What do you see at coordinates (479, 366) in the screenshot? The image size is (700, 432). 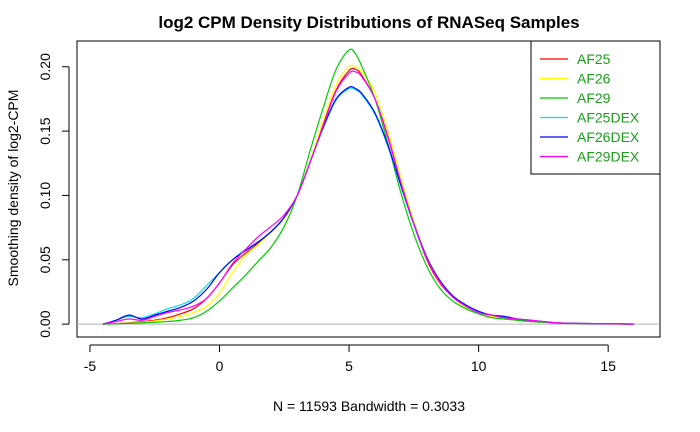 I see `x-tick-label: 10` at bounding box center [479, 366].